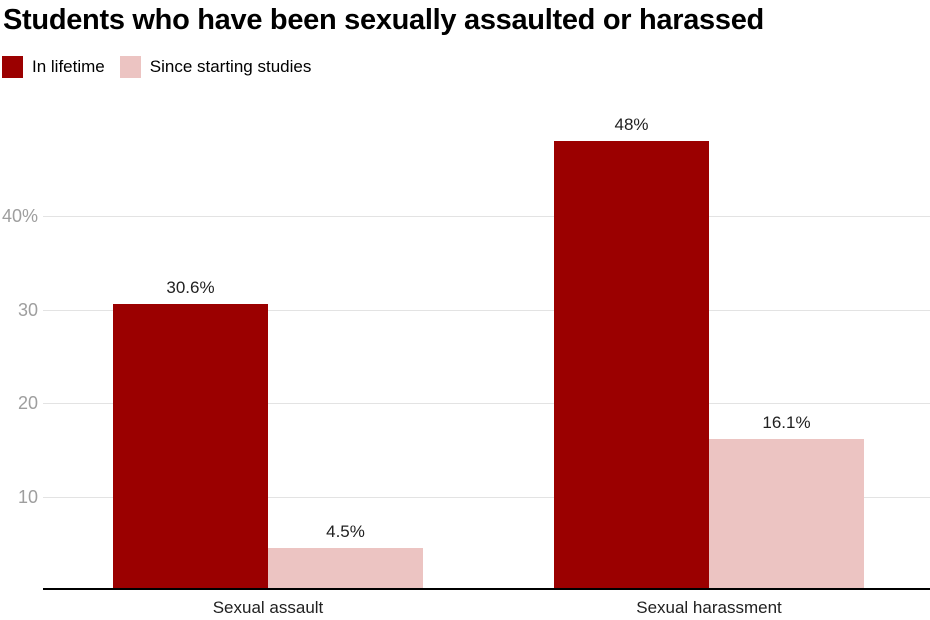  I want to click on value-label-in-lifetime-sexual-harassment: 48%, so click(631, 125).